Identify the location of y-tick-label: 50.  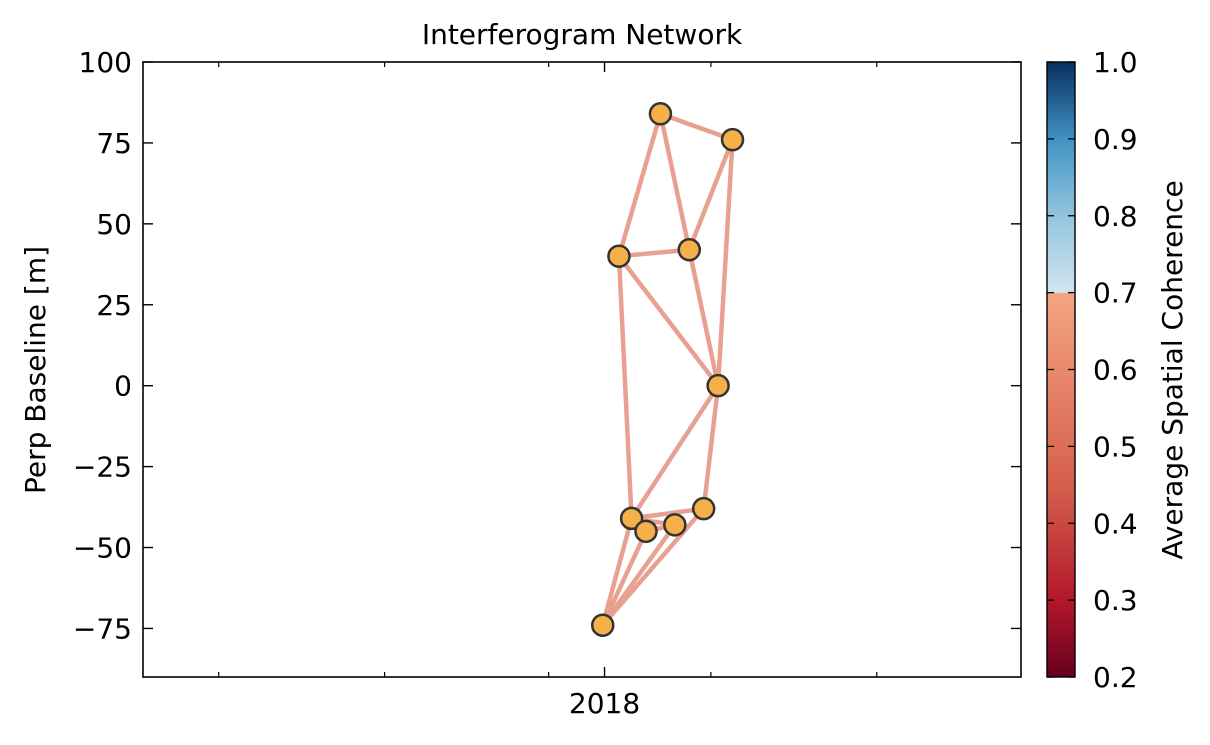
(114, 224).